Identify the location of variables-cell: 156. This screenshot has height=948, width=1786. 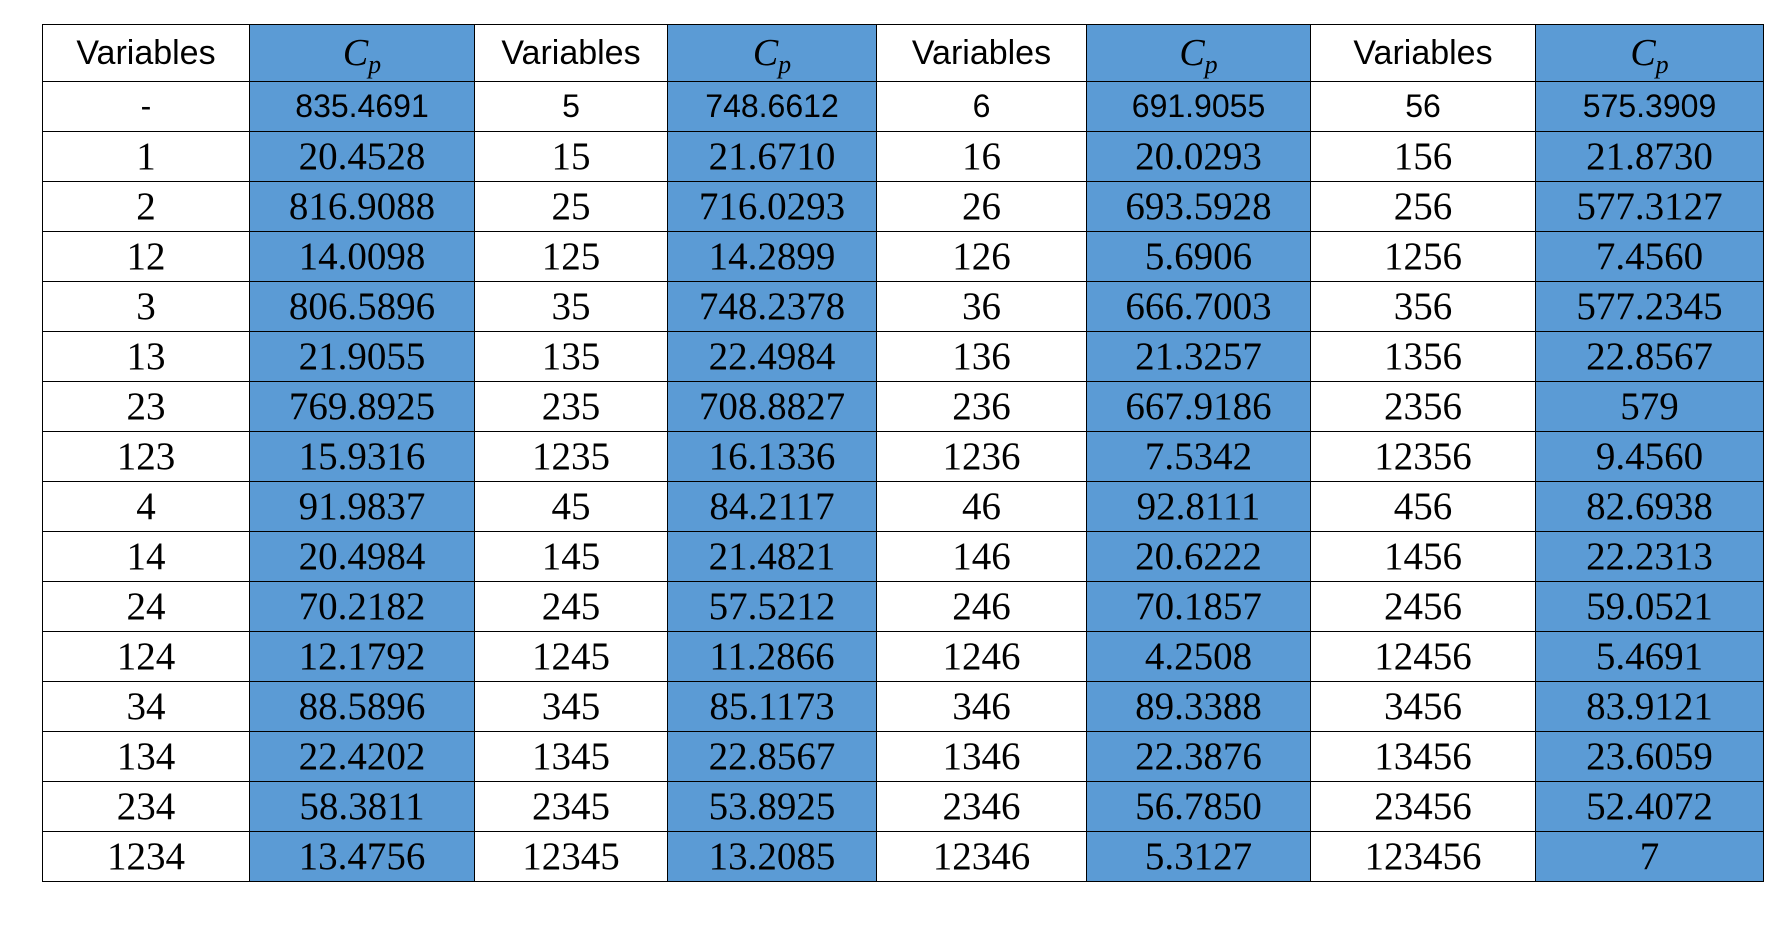
(1423, 156).